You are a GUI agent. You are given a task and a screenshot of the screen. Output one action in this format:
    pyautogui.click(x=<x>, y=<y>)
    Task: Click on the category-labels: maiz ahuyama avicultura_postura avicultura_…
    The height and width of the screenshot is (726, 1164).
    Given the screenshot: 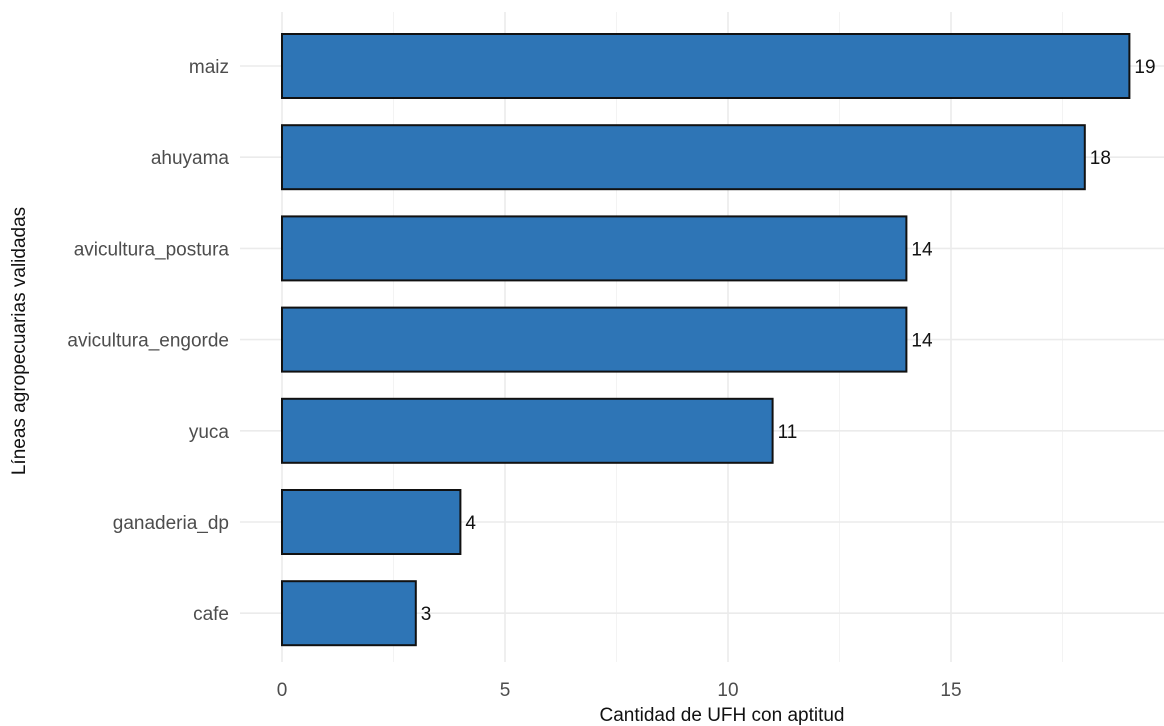 What is the action you would take?
    pyautogui.click(x=148, y=341)
    